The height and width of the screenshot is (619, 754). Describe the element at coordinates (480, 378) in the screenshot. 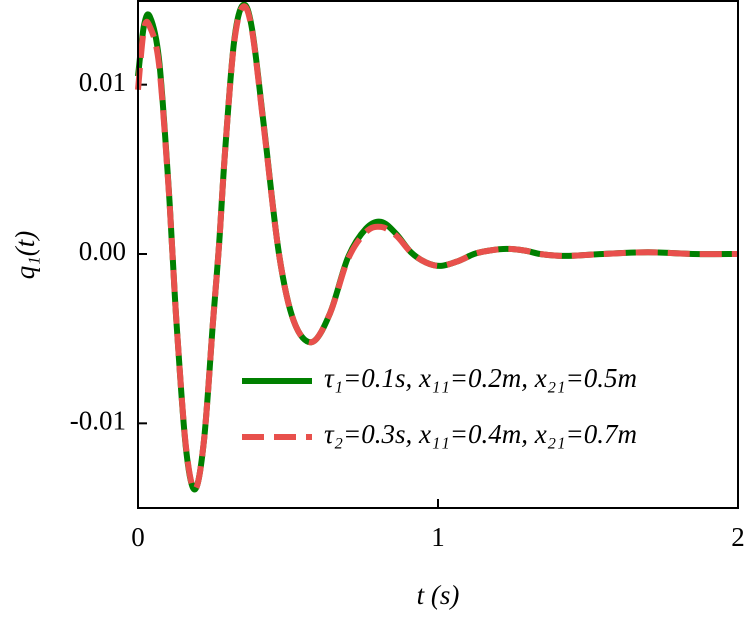

I see `legend-label: τ₁=0.1s, x₁₁=0.2m, x₂₁=0.5m` at that location.